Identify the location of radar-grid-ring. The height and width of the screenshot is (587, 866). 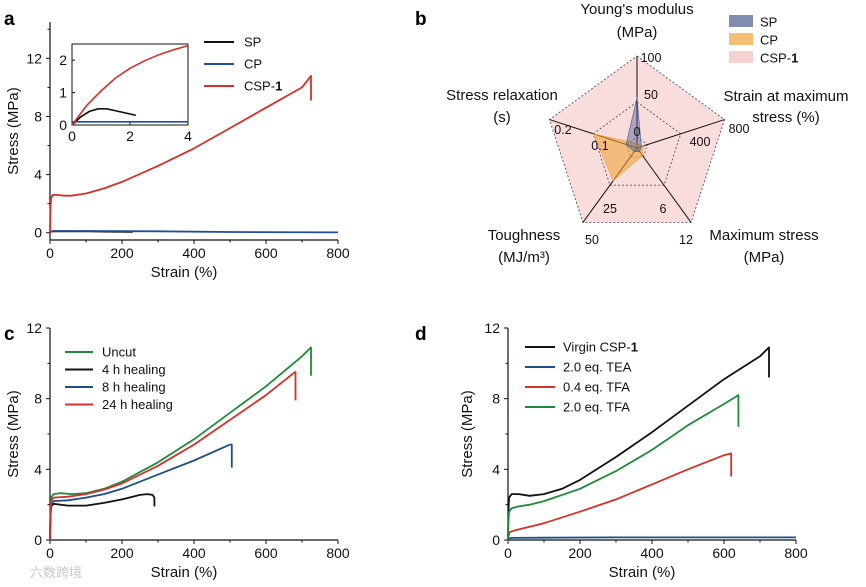
(637, 143).